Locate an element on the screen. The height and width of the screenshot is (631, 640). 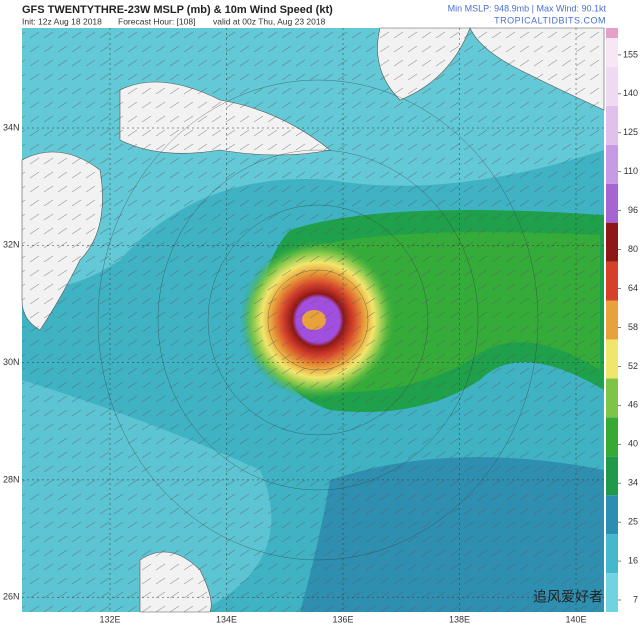
colorbar-label: 58 is located at coordinates (633, 327).